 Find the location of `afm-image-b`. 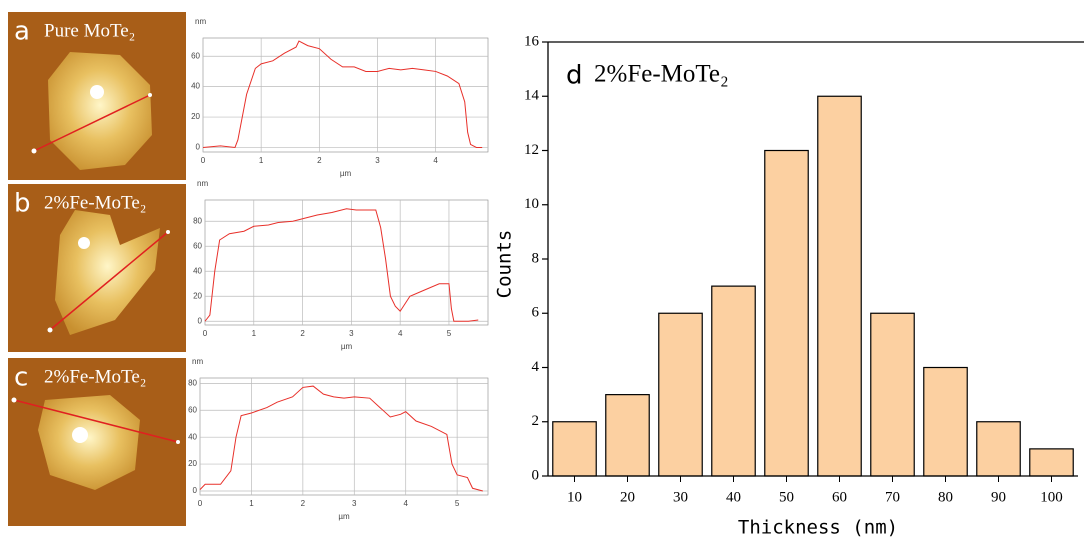

afm-image-b is located at coordinates (97, 268).